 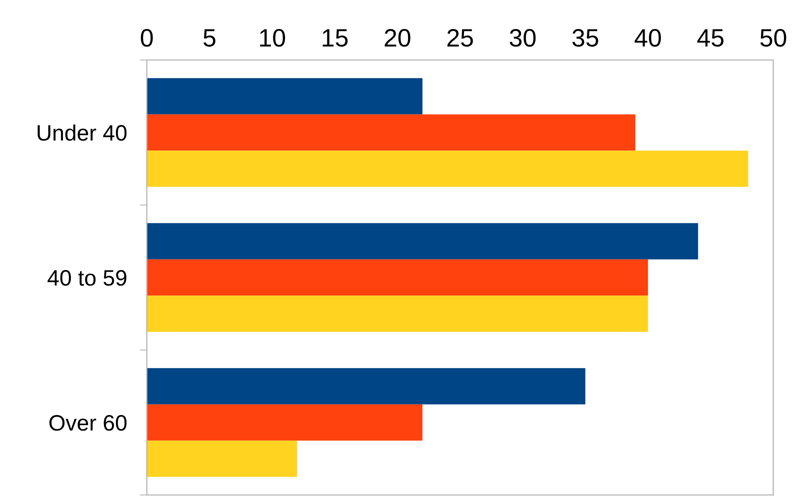 What do you see at coordinates (335, 38) in the screenshot?
I see `x-tick-label: 15` at bounding box center [335, 38].